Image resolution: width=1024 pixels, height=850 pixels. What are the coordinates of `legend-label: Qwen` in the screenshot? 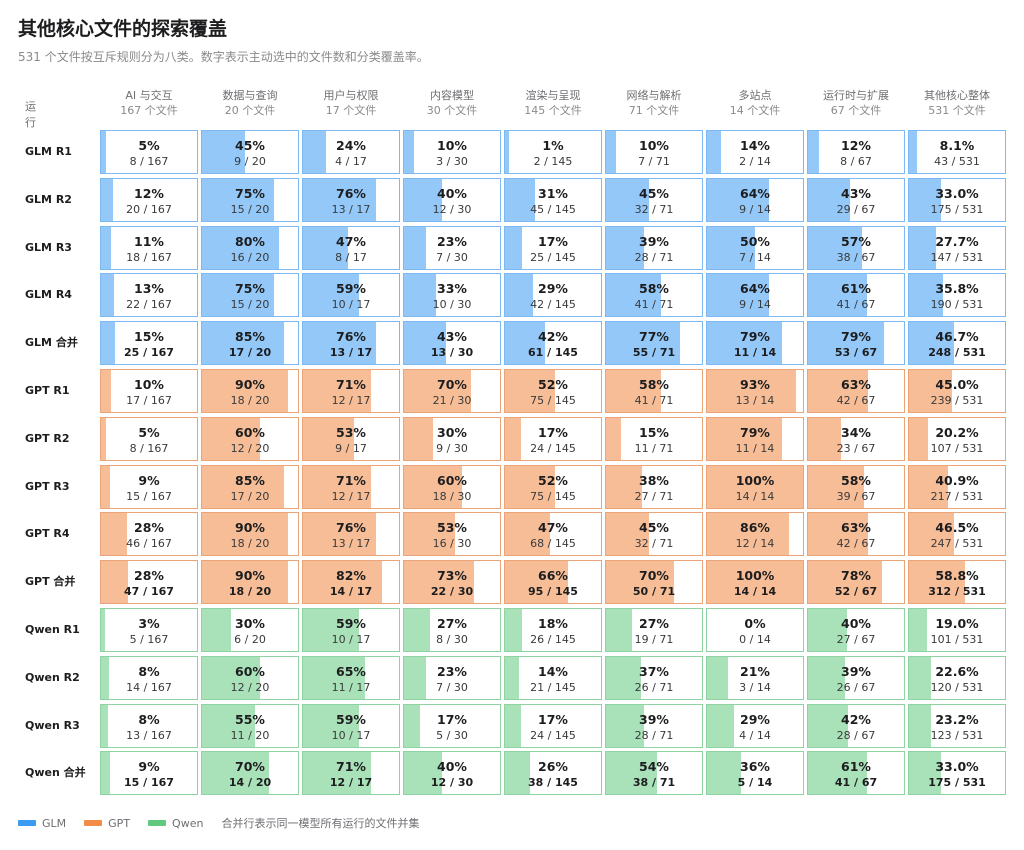 It's located at (188, 823).